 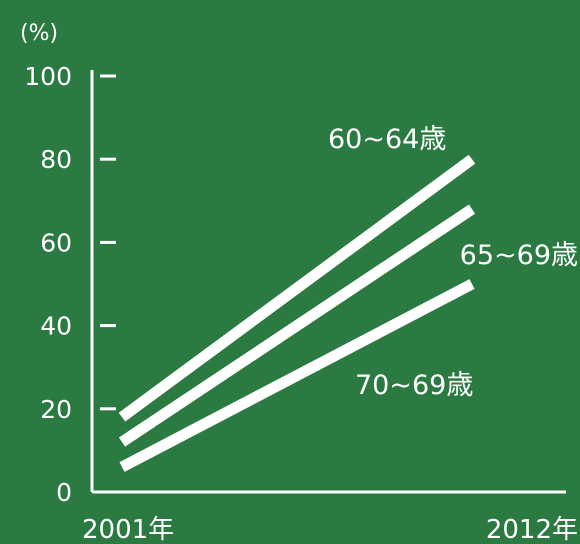 I want to click on y-tick-label: 0, so click(x=64, y=492).